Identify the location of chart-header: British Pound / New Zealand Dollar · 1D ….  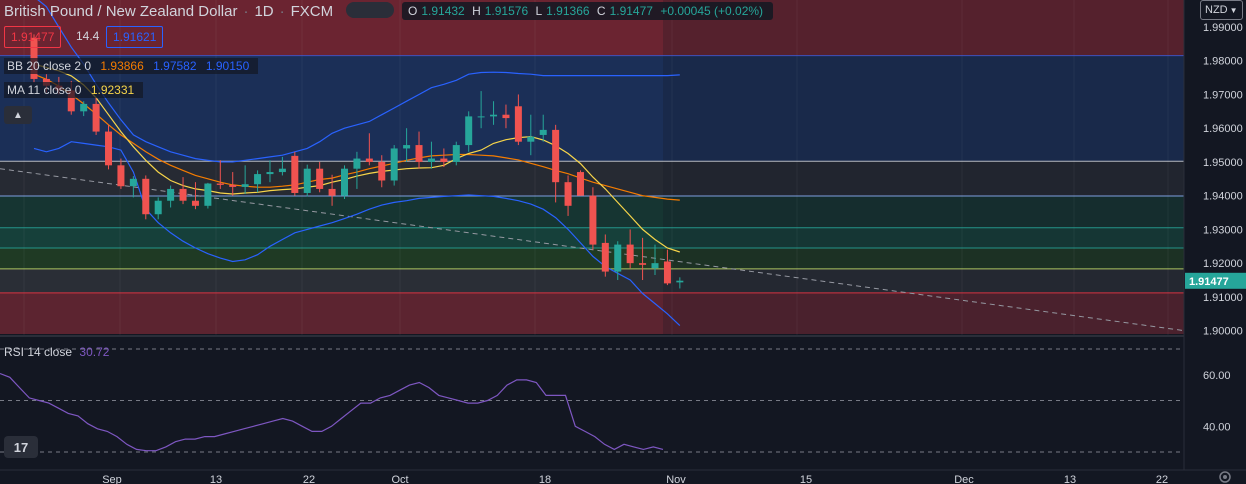
(168, 11).